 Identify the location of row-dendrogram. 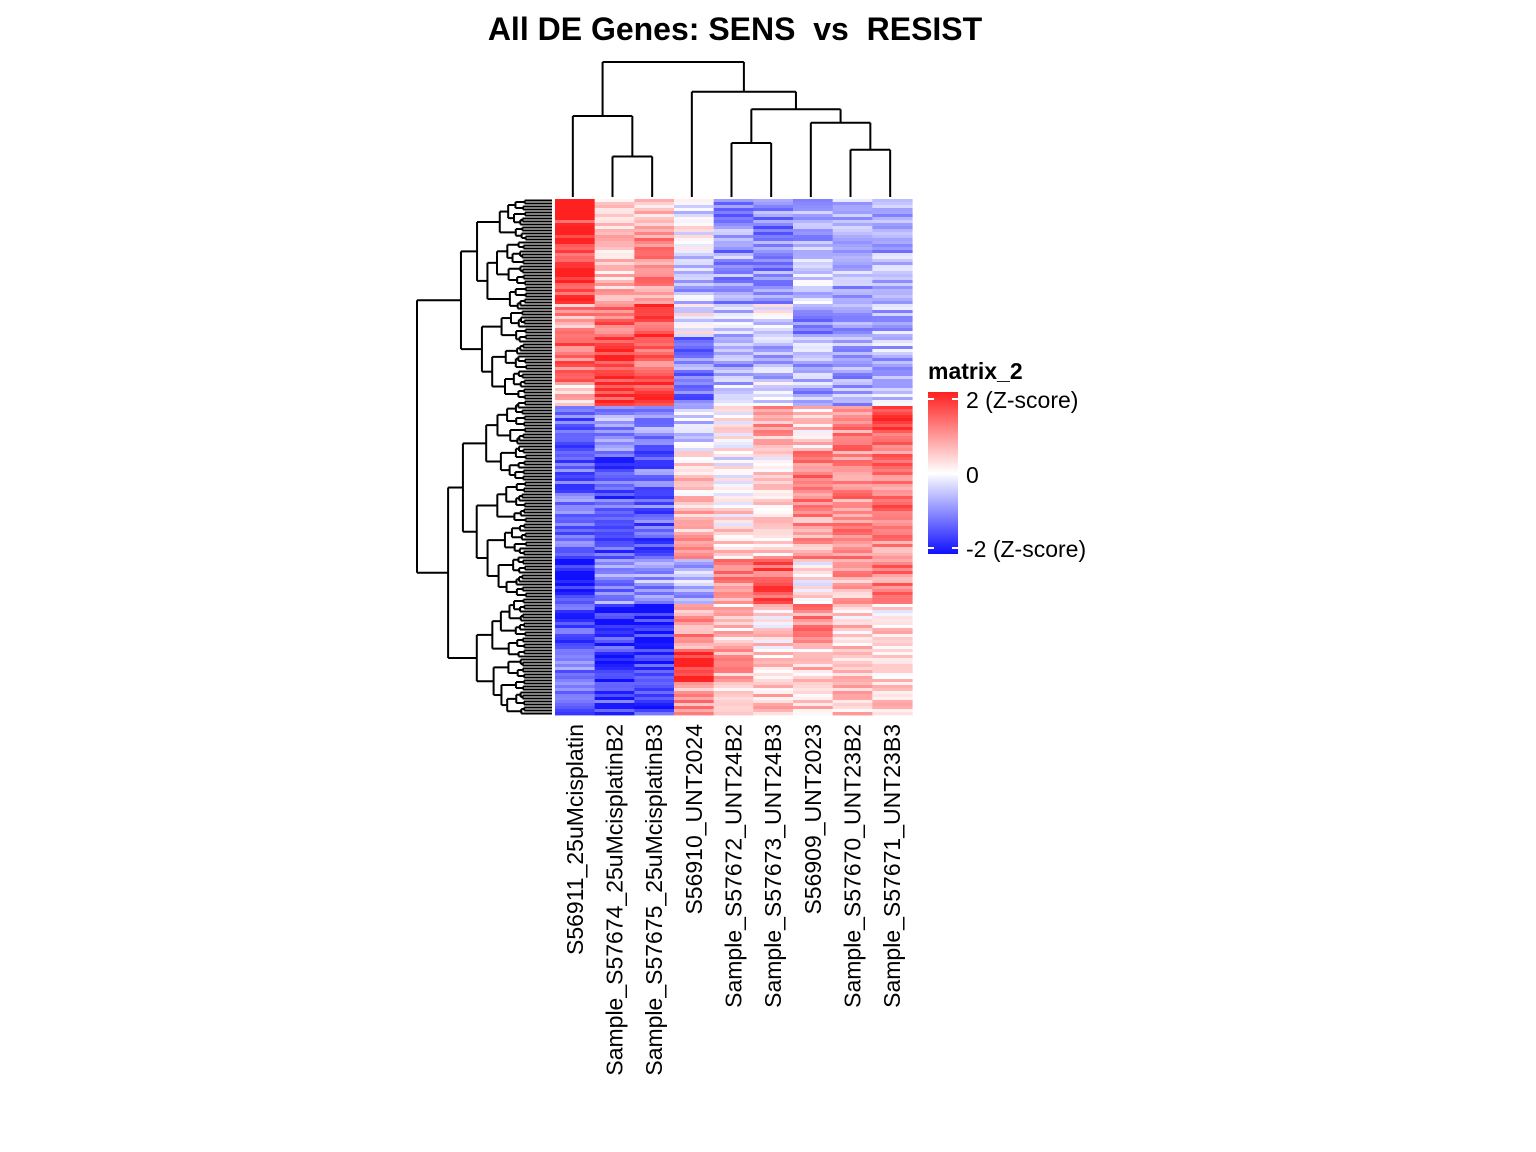
(484, 457).